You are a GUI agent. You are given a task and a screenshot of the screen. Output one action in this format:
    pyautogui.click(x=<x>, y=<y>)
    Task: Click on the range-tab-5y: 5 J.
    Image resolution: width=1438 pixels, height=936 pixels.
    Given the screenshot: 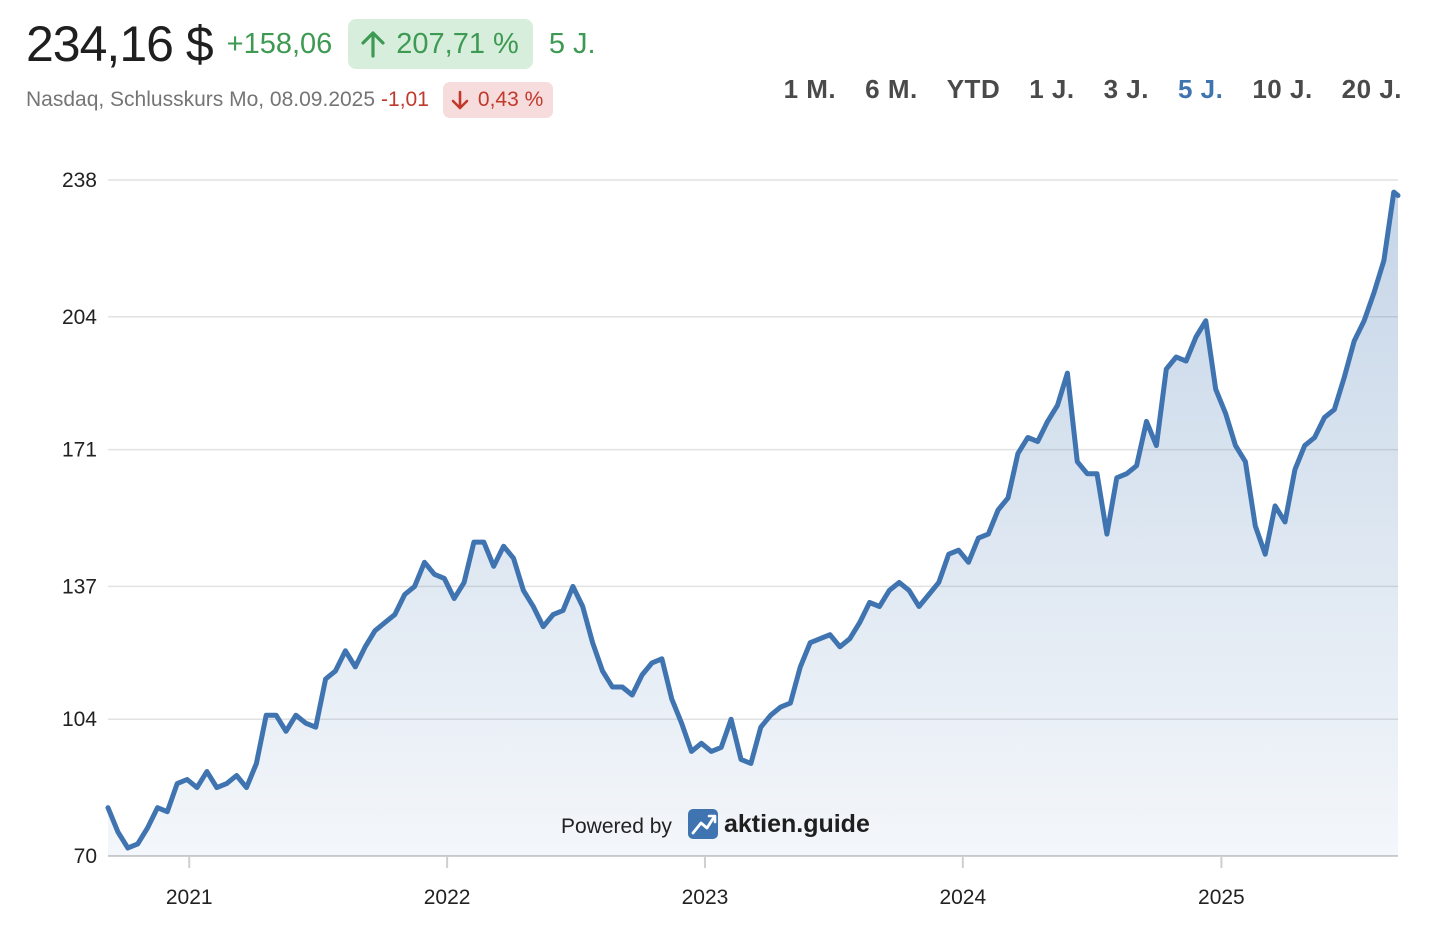 What is the action you would take?
    pyautogui.click(x=1200, y=89)
    